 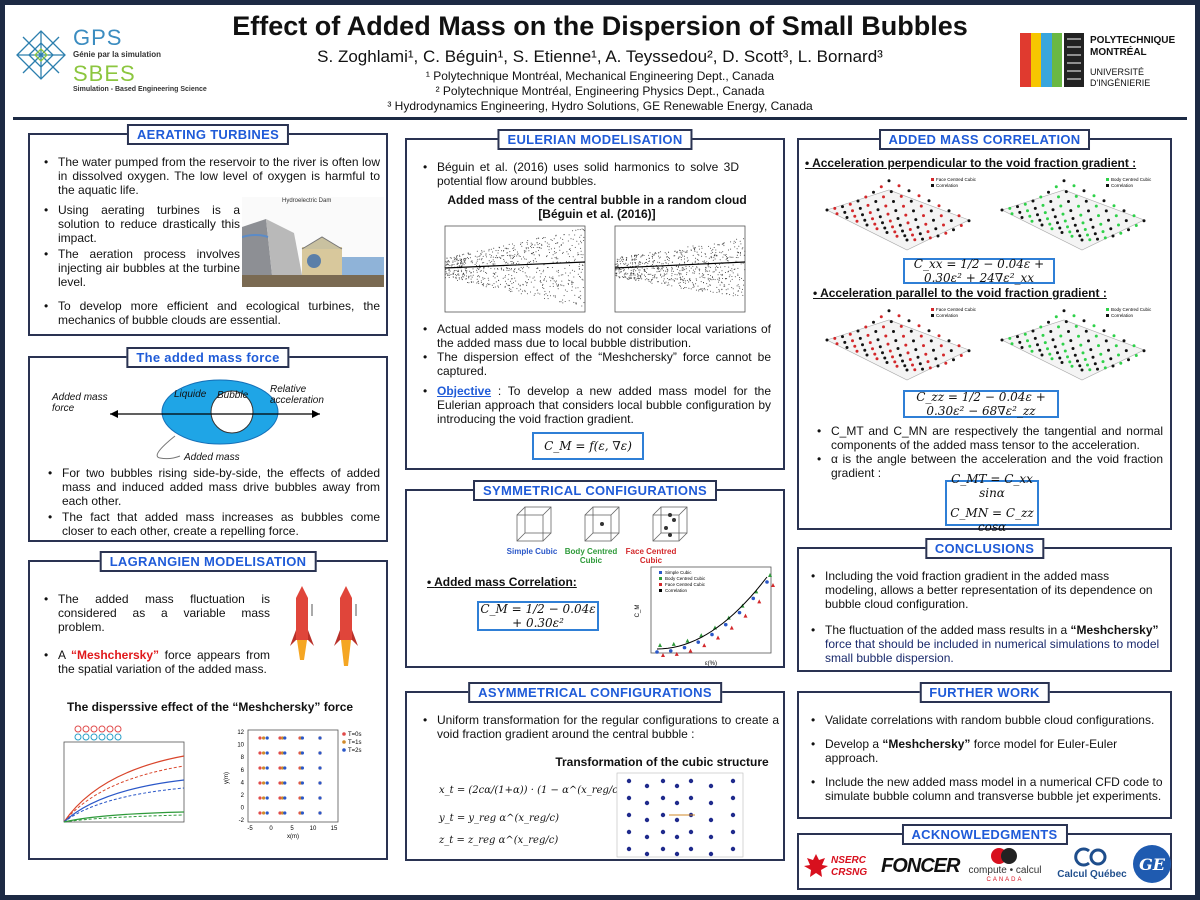 What do you see at coordinates (313, 829) in the screenshot?
I see `x-tick-label: 10` at bounding box center [313, 829].